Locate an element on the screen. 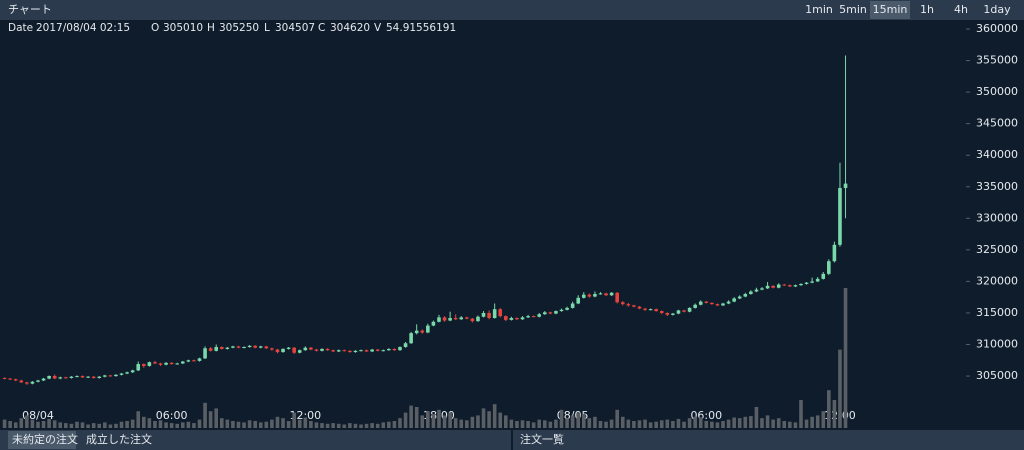 The image size is (1024, 450). tab: 注文一覧 is located at coordinates (542, 439).